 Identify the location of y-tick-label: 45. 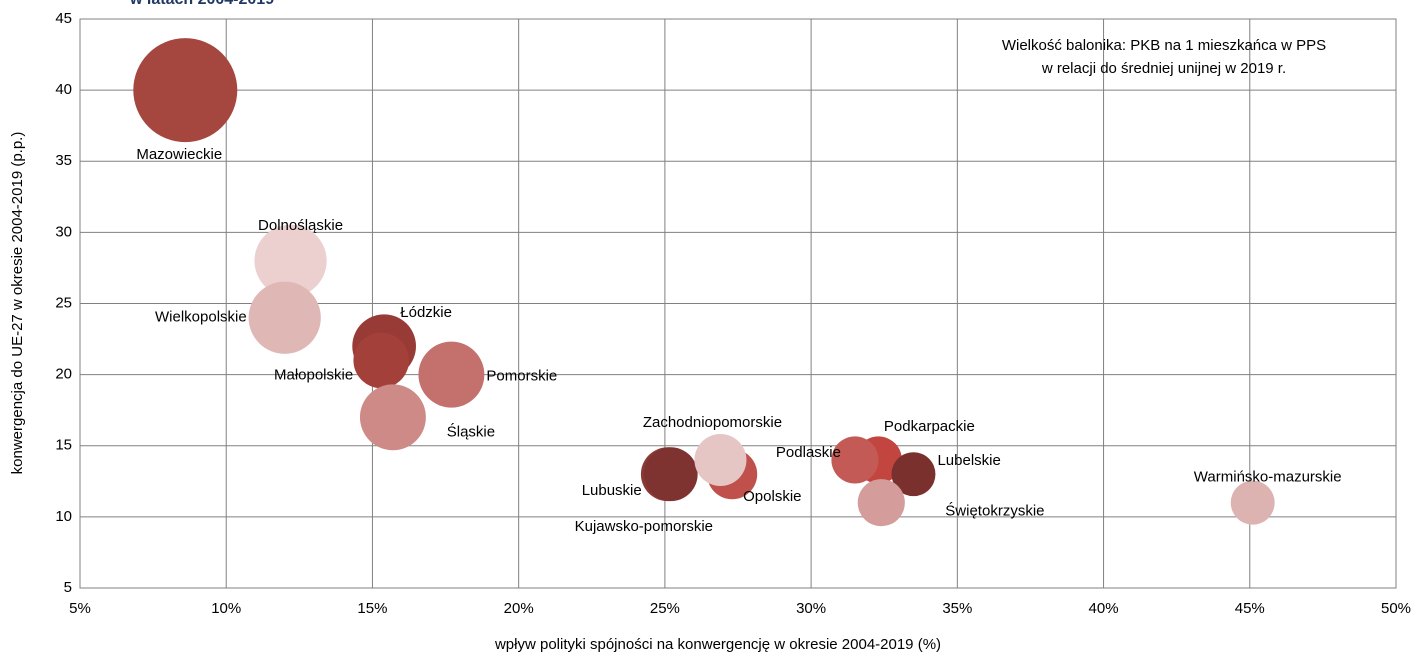
(63, 18).